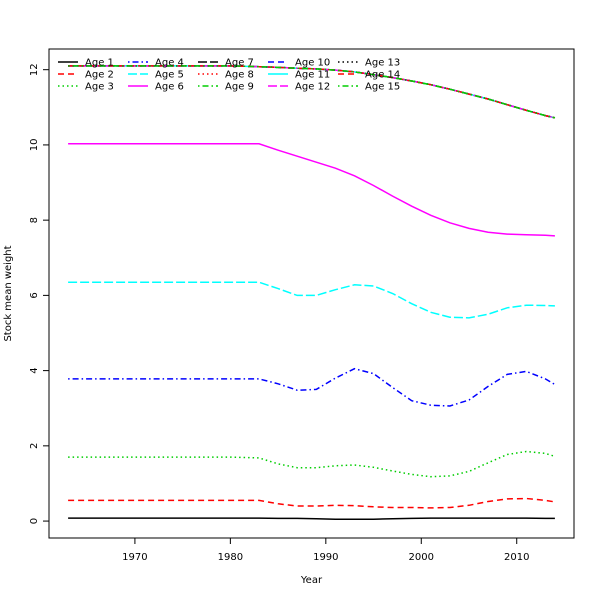  I want to click on legend-label: Age 14, so click(382, 75).